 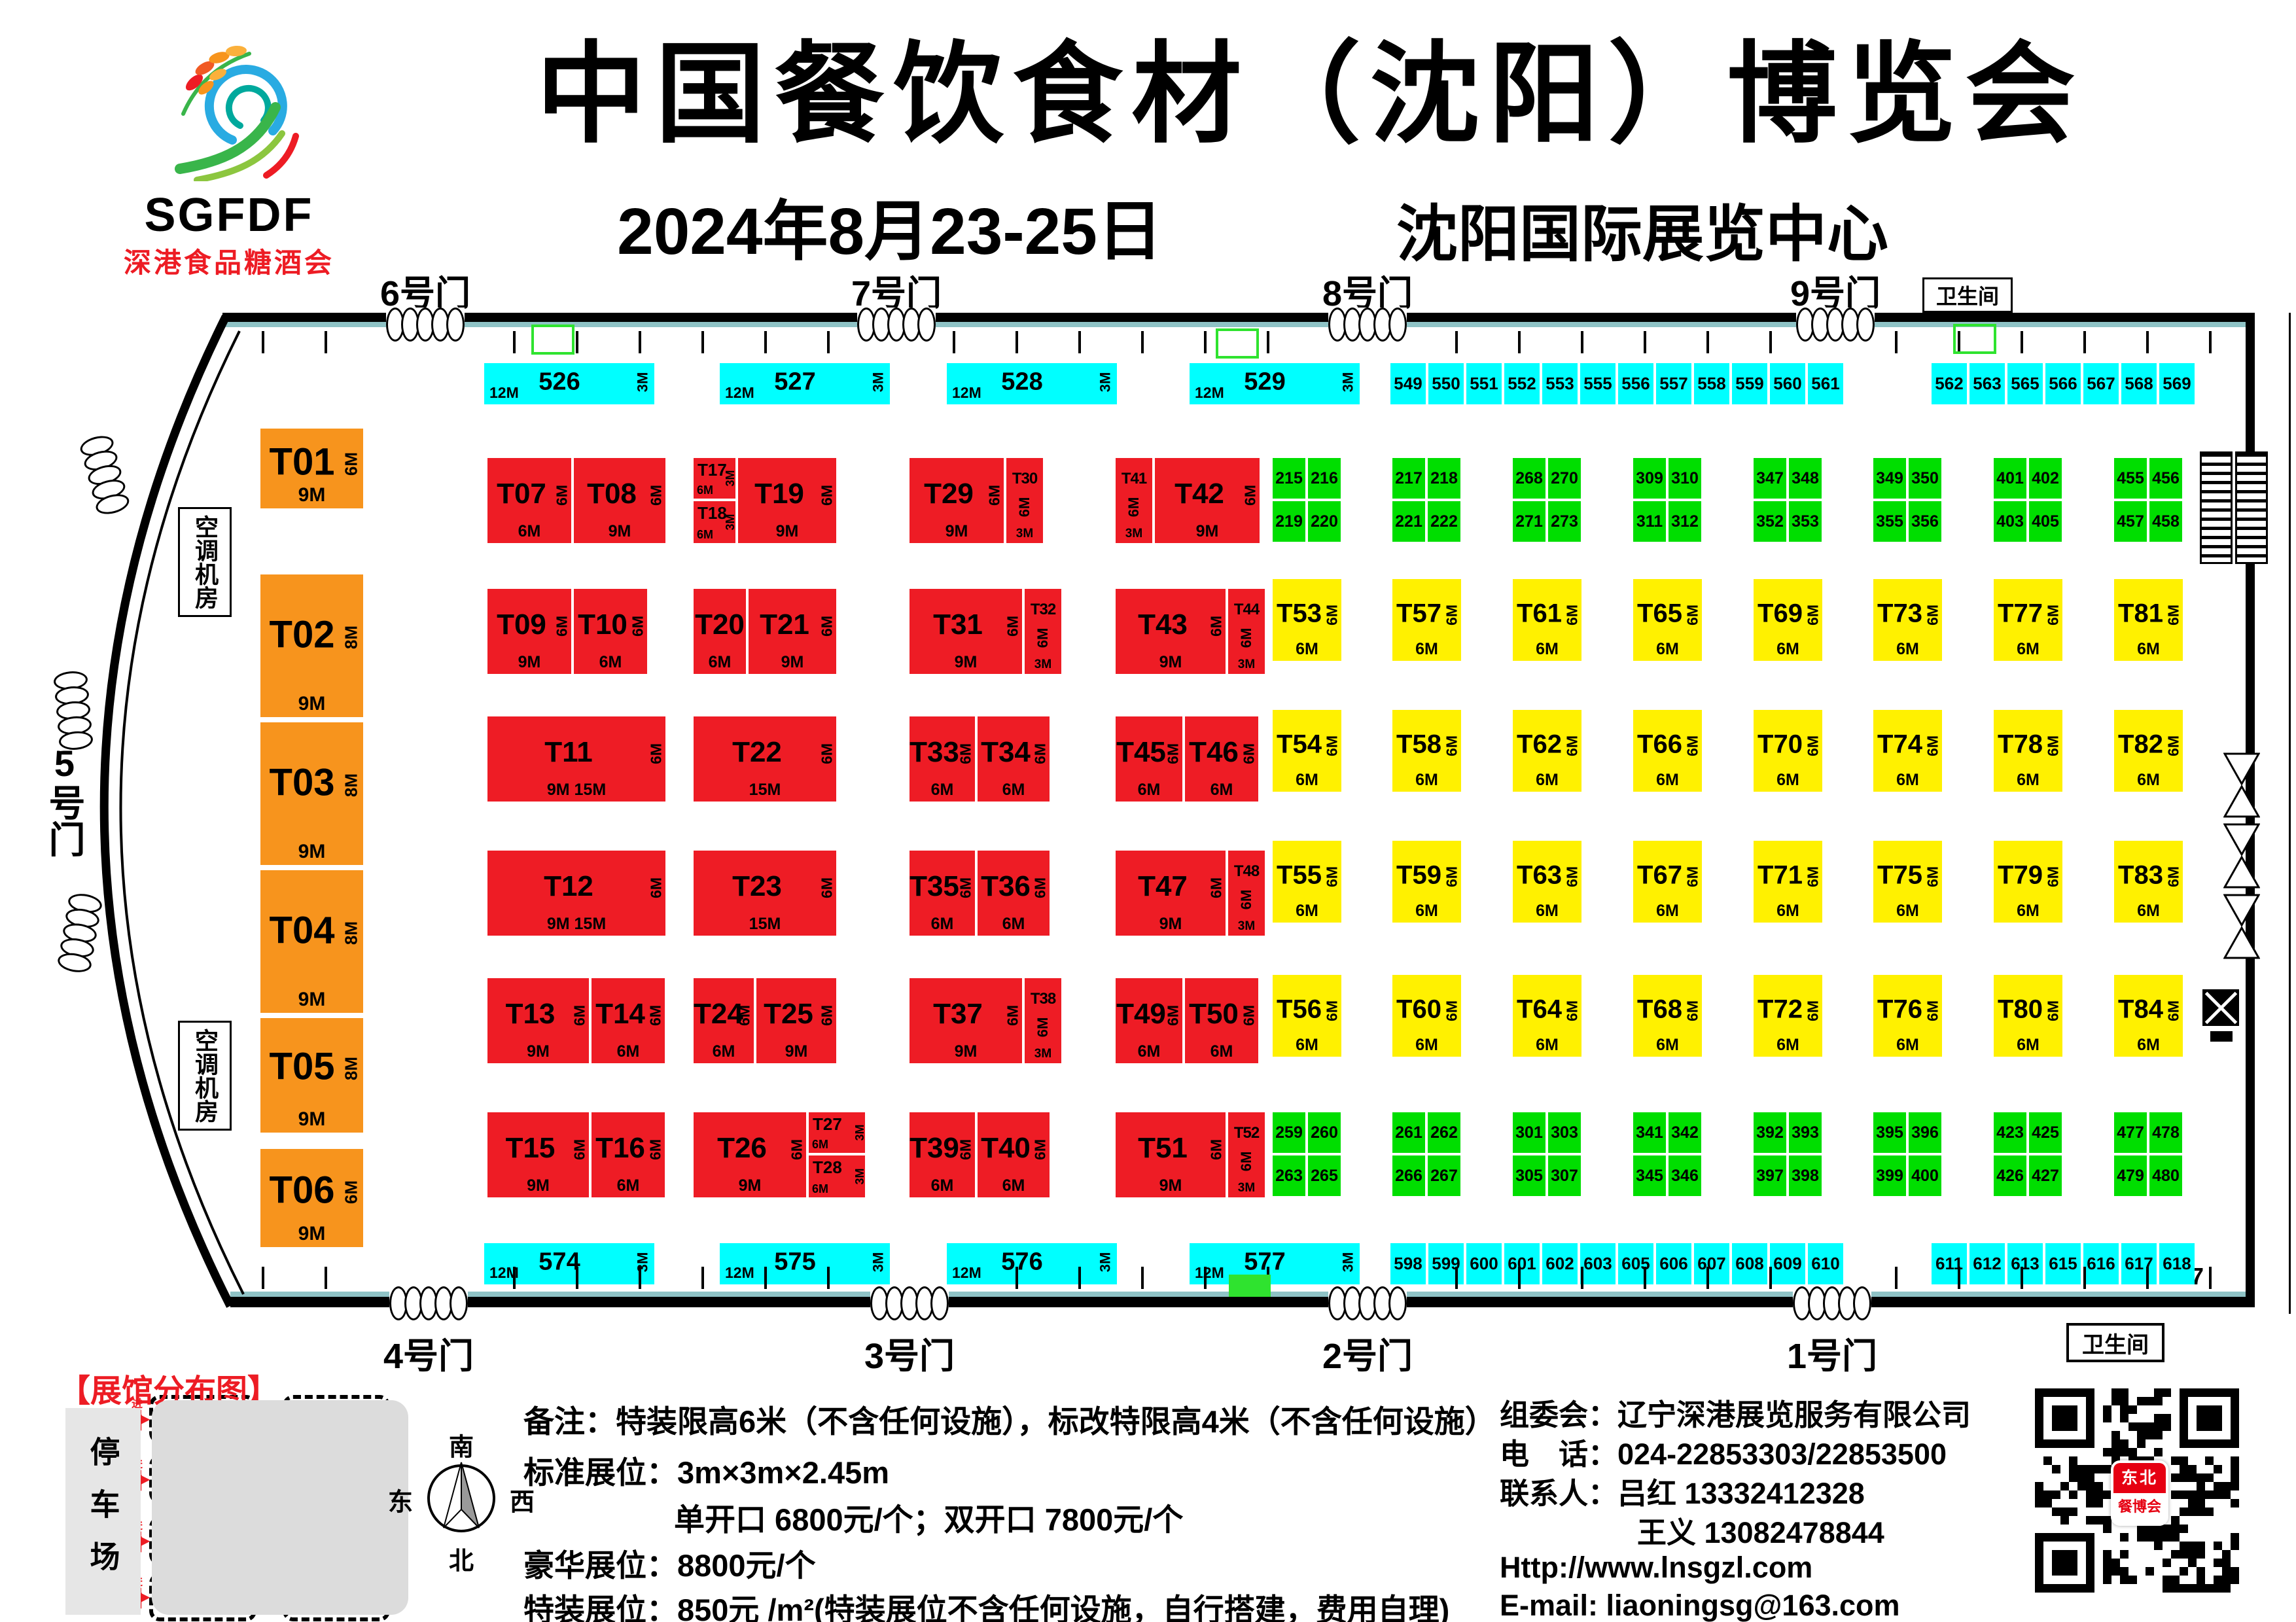 I want to click on booth-T74: T74 6M 6M, so click(x=1907, y=751).